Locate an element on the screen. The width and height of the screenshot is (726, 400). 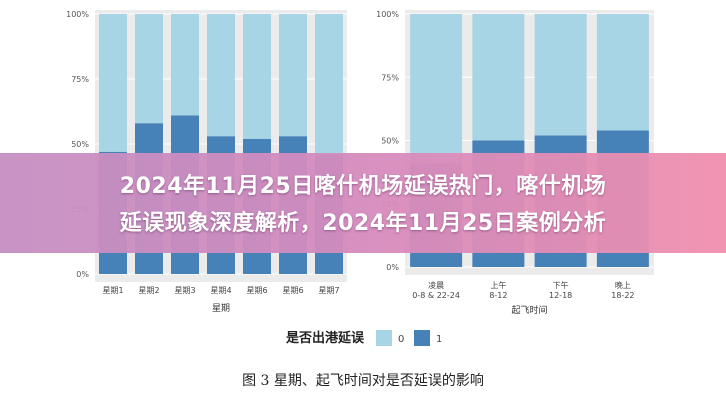
banner-headline-line-2: 延误现象深度解析，2024年11月25日案例分析 is located at coordinates (363, 223).